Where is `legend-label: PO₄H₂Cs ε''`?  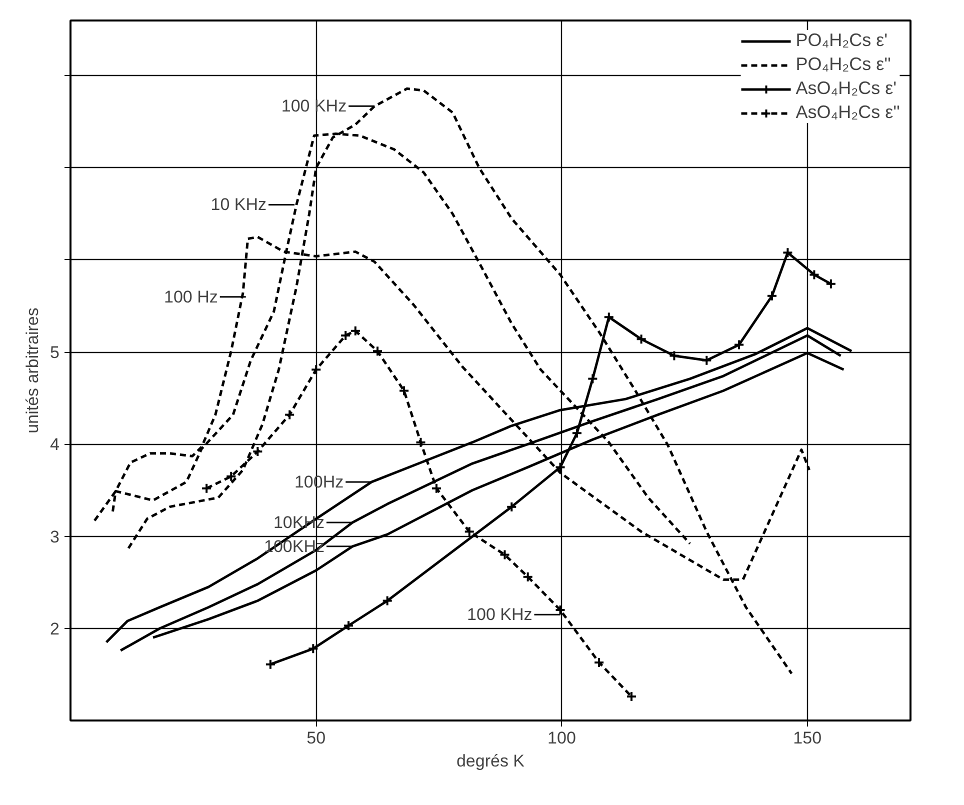
legend-label: PO₄H₂Cs ε'' is located at coordinates (843, 64).